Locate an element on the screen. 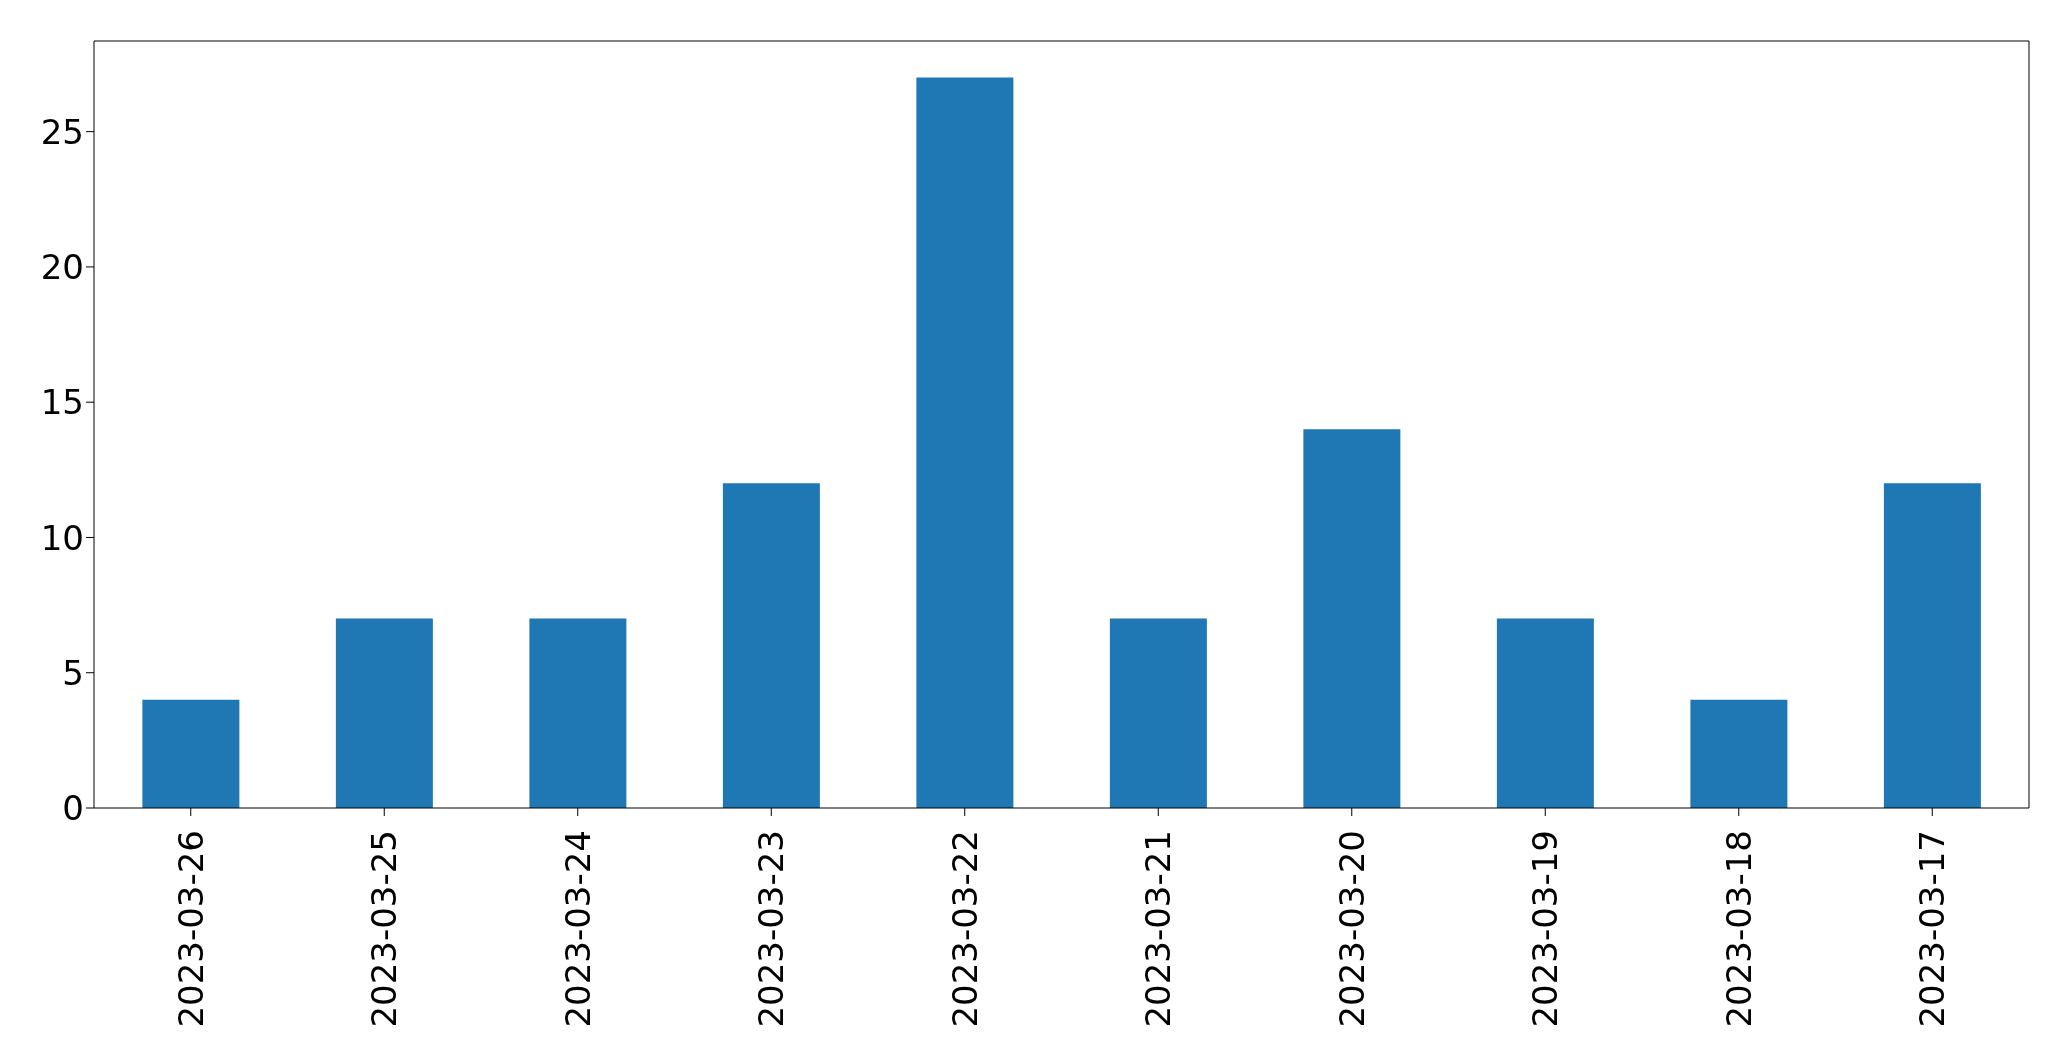  x-tick-label: 2023-03-23 is located at coordinates (771, 929).